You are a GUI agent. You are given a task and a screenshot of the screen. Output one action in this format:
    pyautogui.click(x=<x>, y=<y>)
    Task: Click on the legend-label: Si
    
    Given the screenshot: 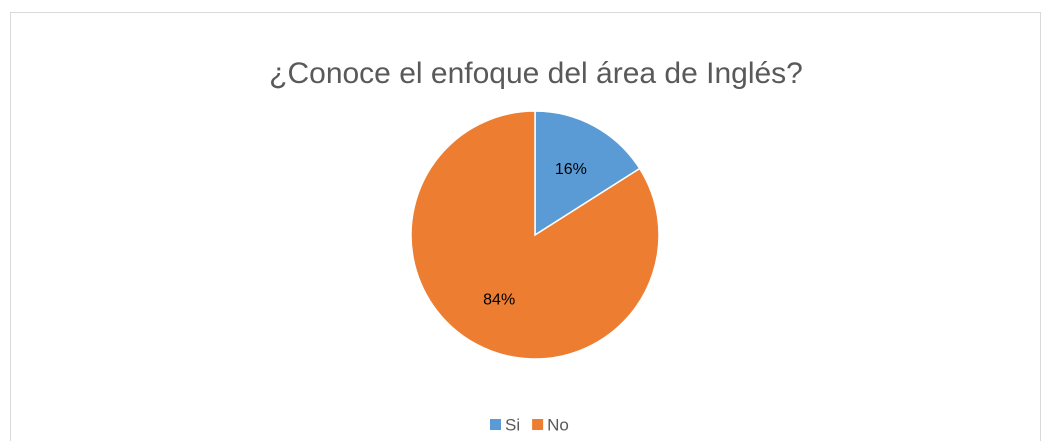 What is the action you would take?
    pyautogui.click(x=512, y=424)
    